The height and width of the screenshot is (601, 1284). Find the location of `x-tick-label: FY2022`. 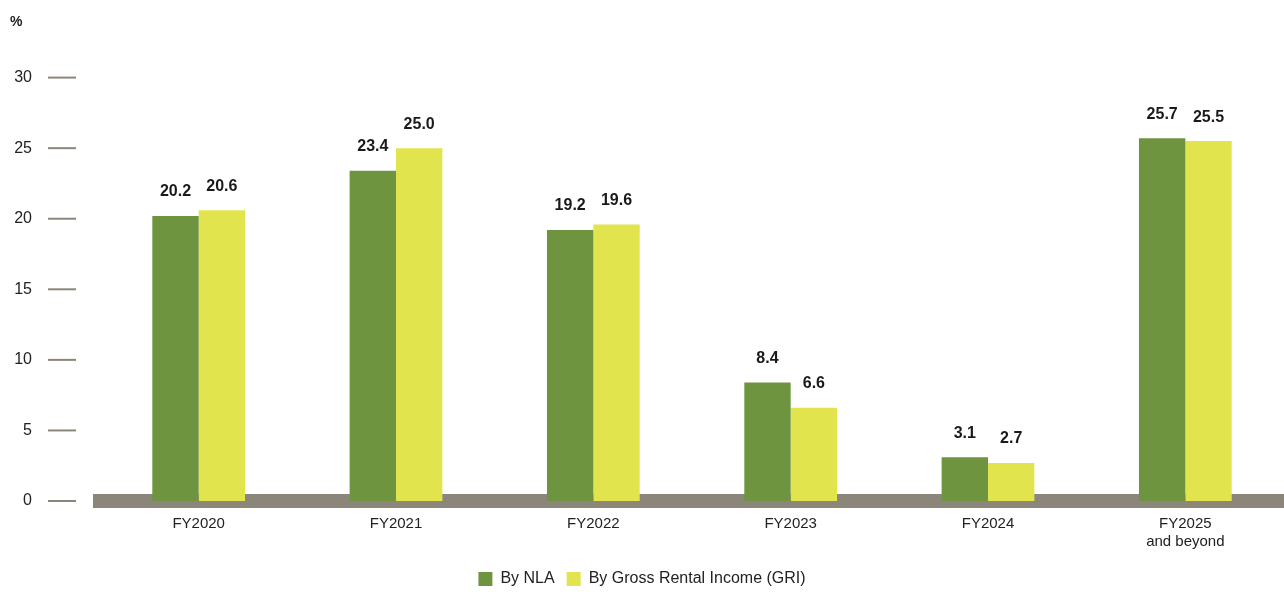

x-tick-label: FY2022 is located at coordinates (593, 523).